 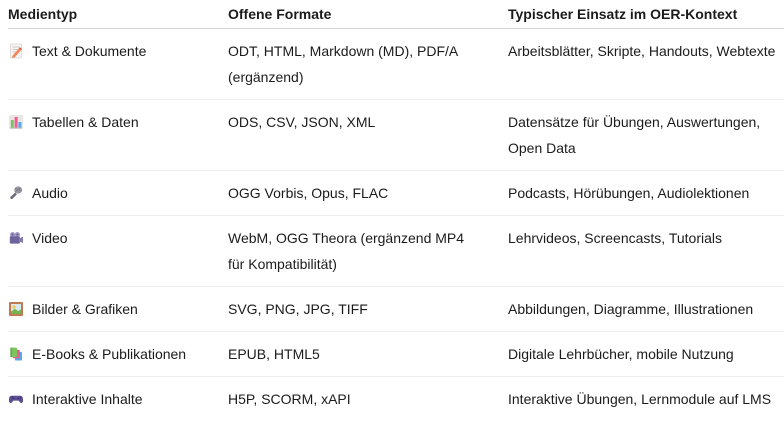 What do you see at coordinates (16, 193) in the screenshot?
I see `microphone-icon` at bounding box center [16, 193].